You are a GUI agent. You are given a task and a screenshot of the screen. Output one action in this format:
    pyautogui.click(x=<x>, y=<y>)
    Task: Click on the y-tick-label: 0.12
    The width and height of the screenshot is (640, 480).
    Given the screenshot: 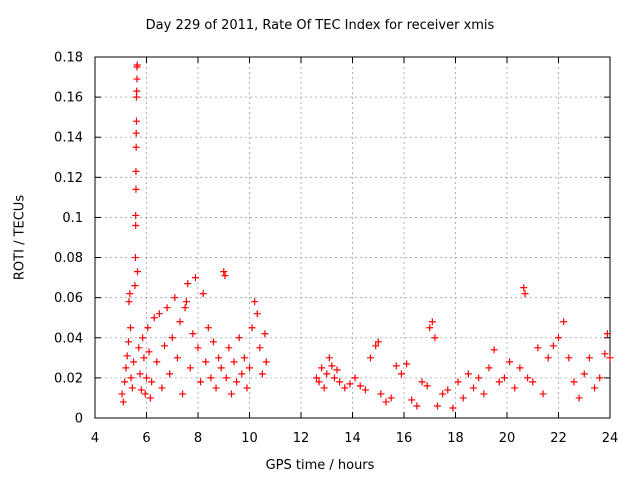 What is the action you would take?
    pyautogui.click(x=68, y=178)
    